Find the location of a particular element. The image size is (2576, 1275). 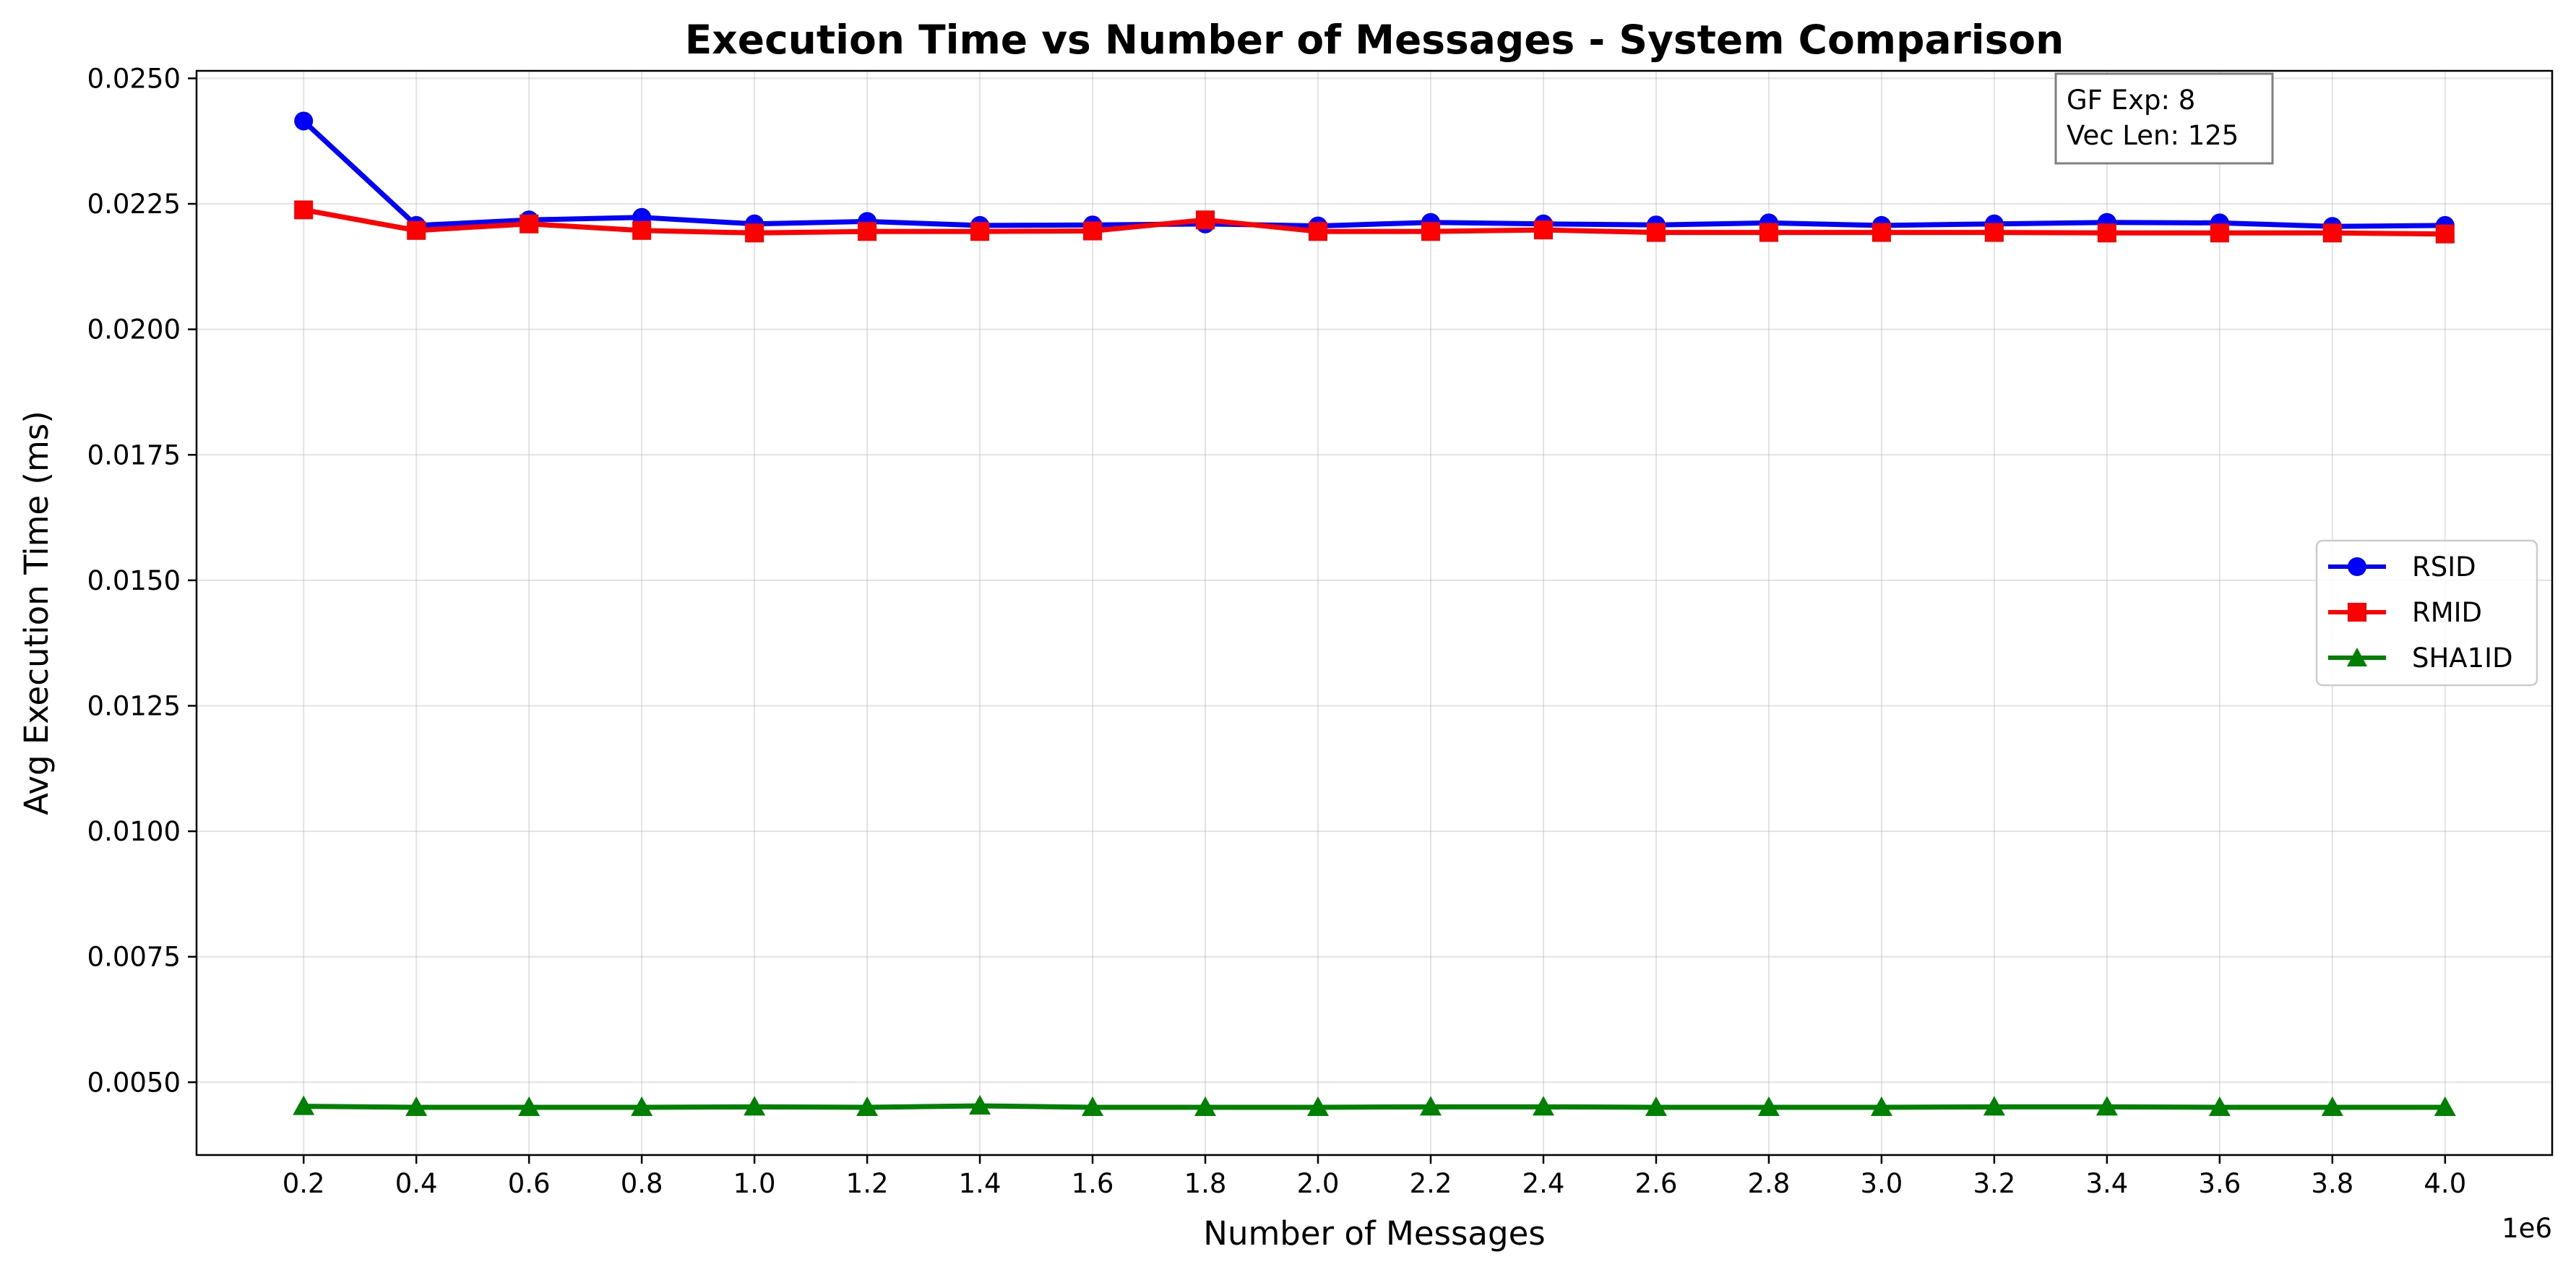

x-tick-label: 0.4 is located at coordinates (416, 1183).